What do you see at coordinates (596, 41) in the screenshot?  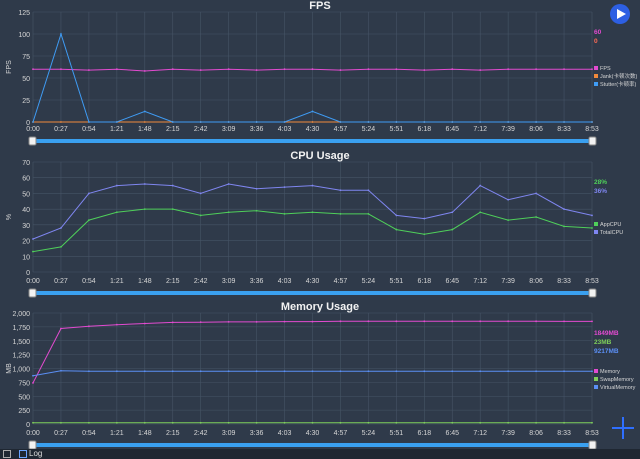 I see `current-value: 0` at bounding box center [596, 41].